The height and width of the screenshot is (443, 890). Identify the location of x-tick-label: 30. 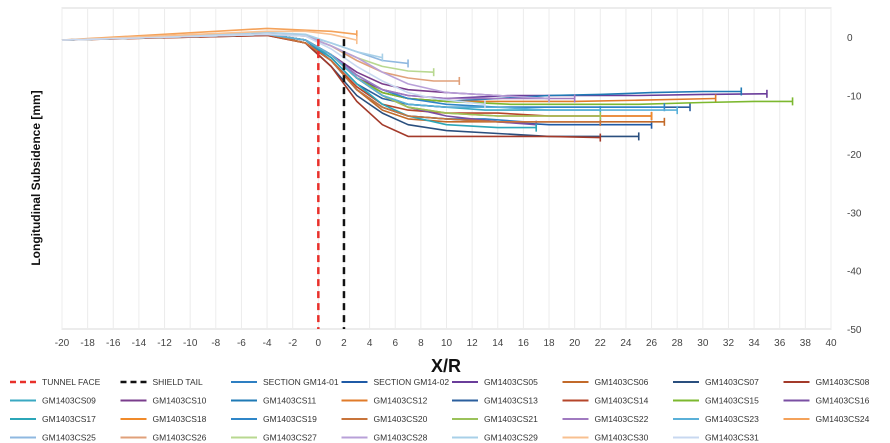
(703, 343).